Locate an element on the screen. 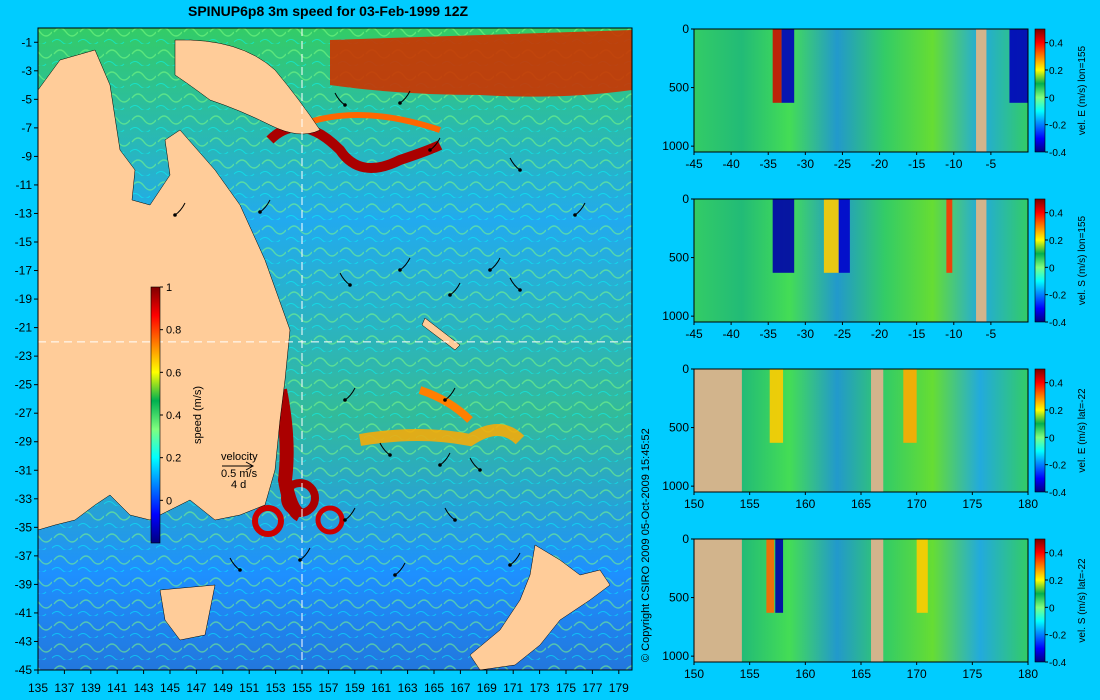 The image size is (1100, 700). land-tasmania is located at coordinates (187, 612).